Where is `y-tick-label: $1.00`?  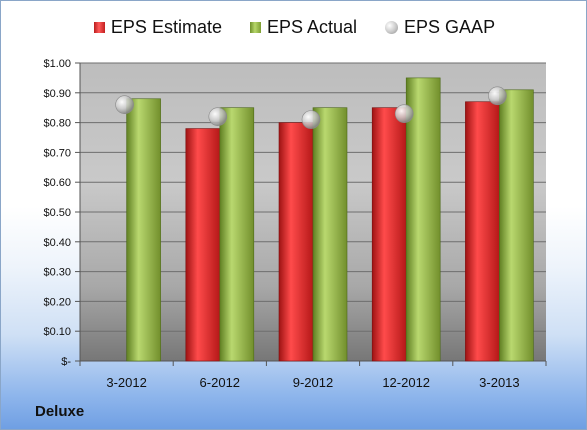
y-tick-label: $1.00 is located at coordinates (57, 64).